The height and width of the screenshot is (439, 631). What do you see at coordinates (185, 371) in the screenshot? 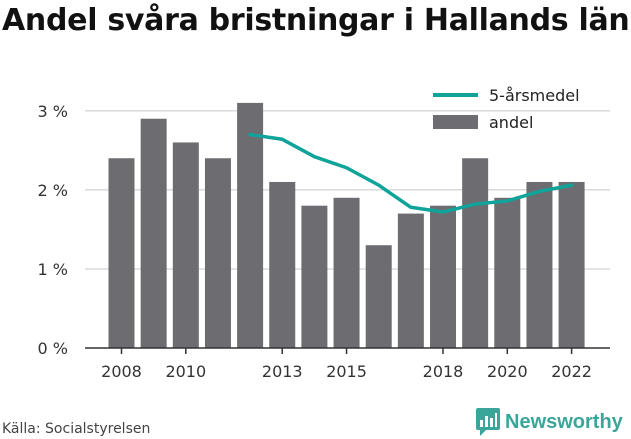
I see `x-tick-label: 2010` at bounding box center [185, 371].